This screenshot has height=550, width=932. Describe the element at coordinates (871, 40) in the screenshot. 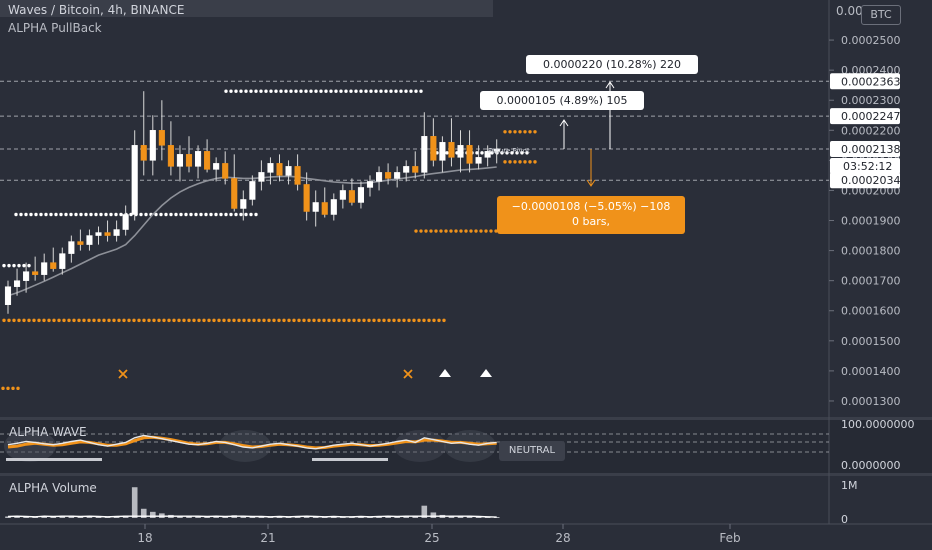

I see `price-tick-label: 0.0002500` at that location.